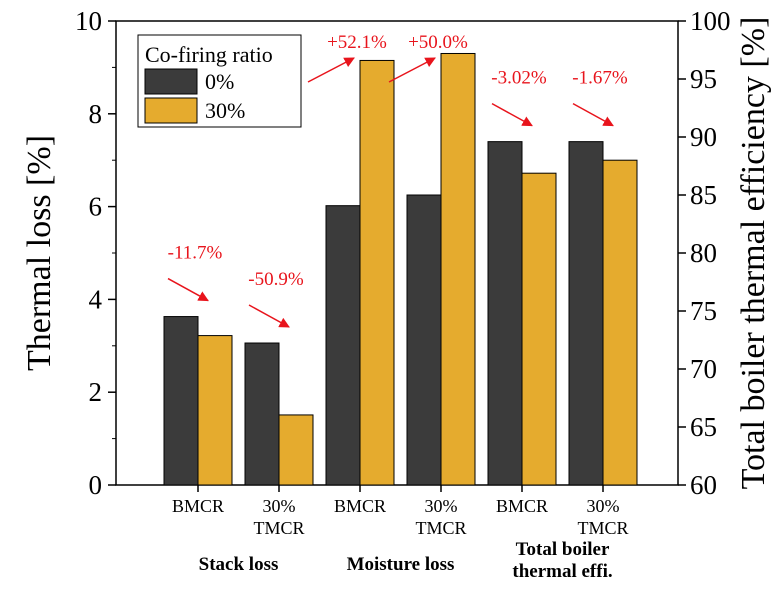 The image size is (784, 598). What do you see at coordinates (88, 21) in the screenshot?
I see `y-tick-label: 10` at bounding box center [88, 21].